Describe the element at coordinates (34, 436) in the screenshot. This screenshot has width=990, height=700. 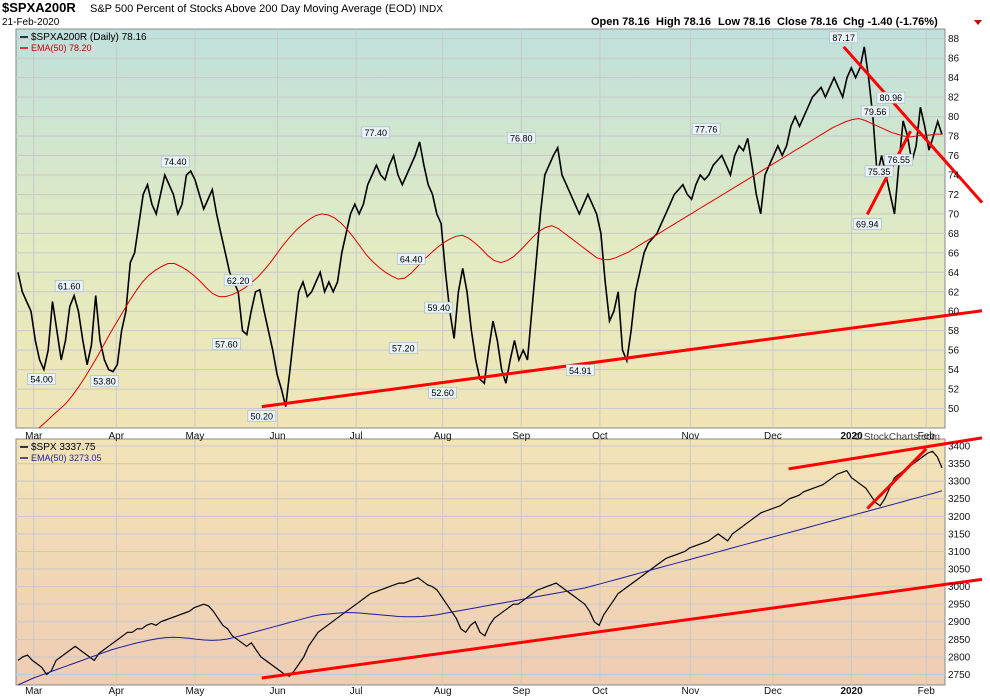
I see `top-xtick-label: Mar` at that location.